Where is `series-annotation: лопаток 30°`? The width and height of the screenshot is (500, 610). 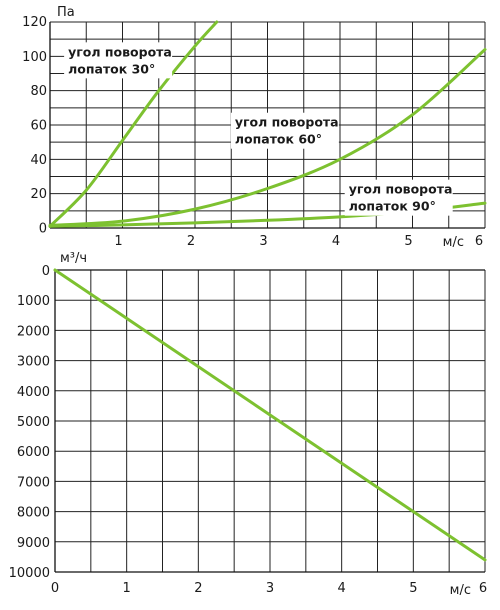 series-annotation: лопаток 30° is located at coordinates (111, 68).